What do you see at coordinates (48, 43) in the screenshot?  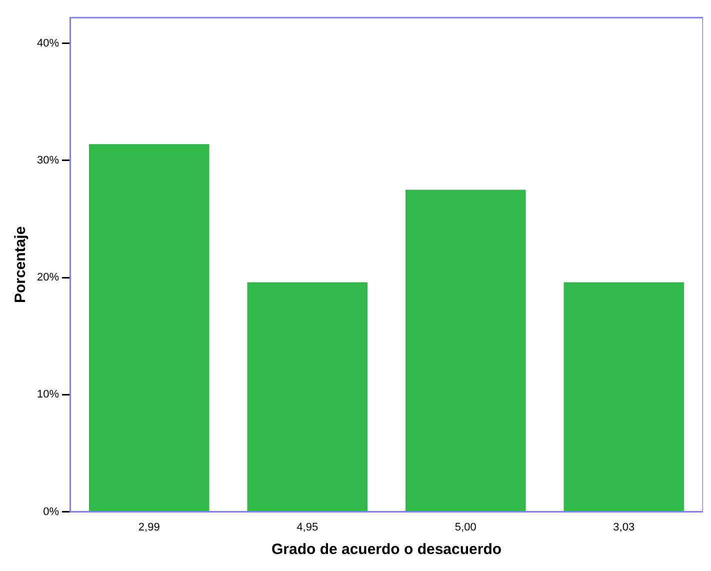 I see `y-tick-label: 40%` at bounding box center [48, 43].